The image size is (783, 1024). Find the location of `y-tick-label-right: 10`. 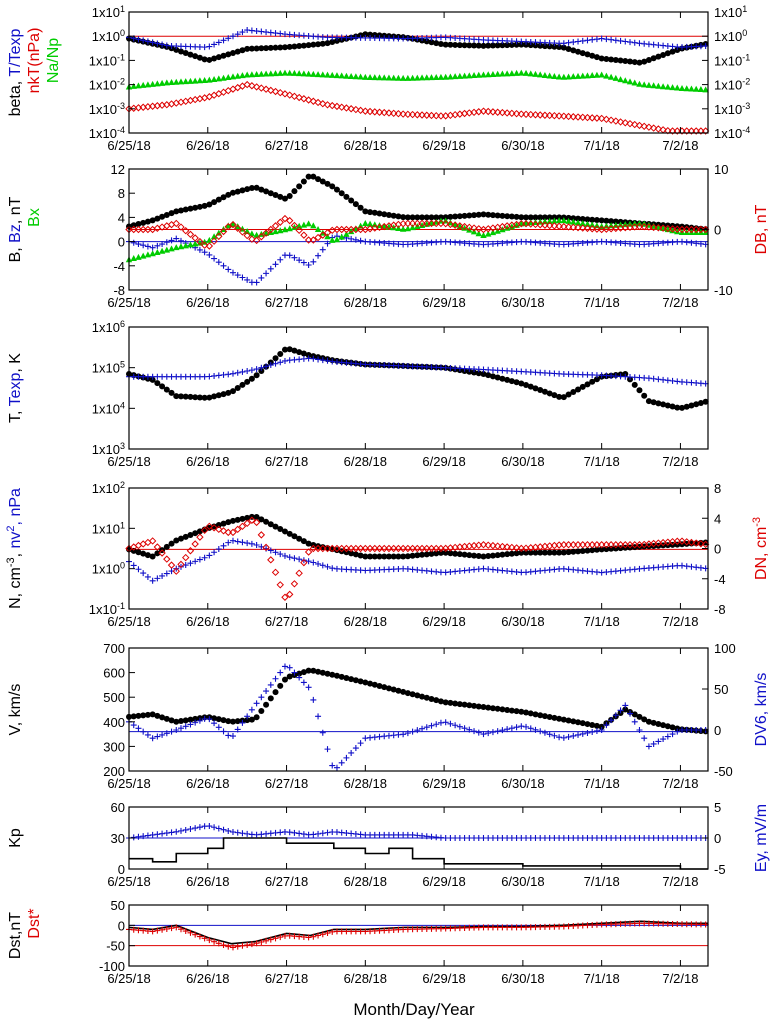

y-tick-label-right: 10 is located at coordinates (721, 169).